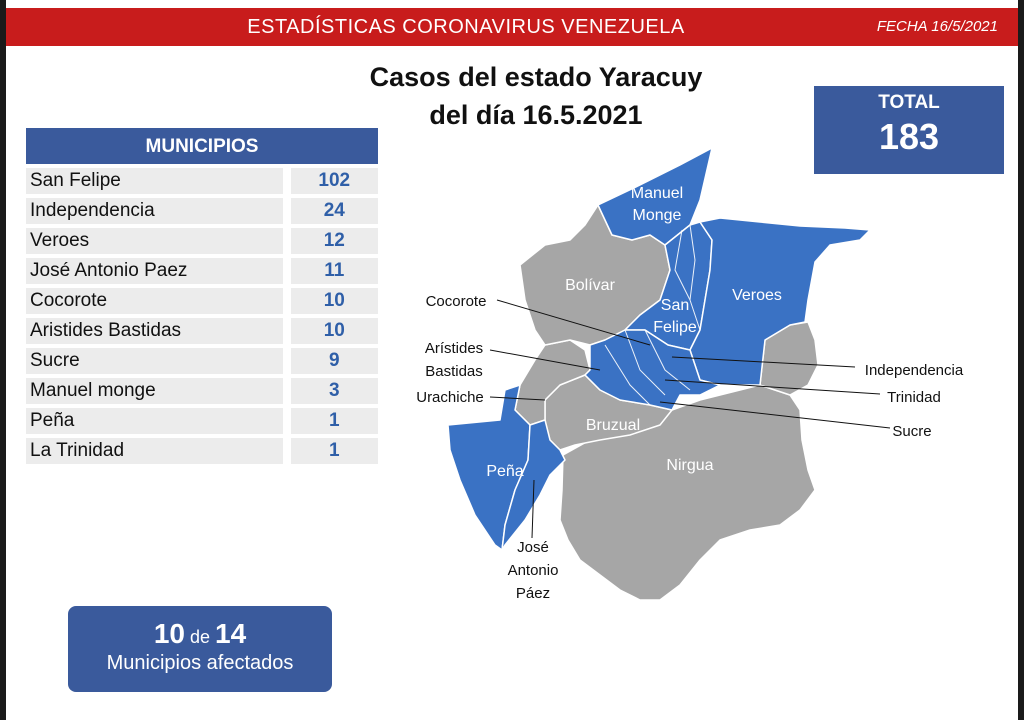 Image resolution: width=1024 pixels, height=720 pixels. I want to click on title-line-2: del día 16.5.2021, so click(536, 115).